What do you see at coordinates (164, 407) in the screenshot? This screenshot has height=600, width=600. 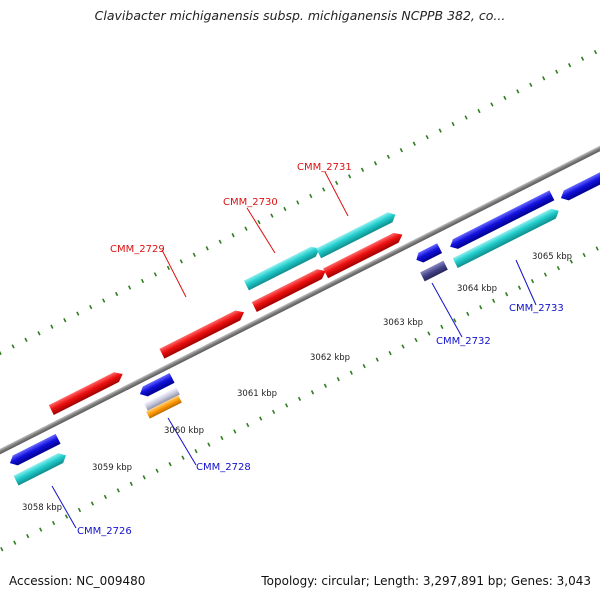 I see `gene-feature-orange` at bounding box center [164, 407].